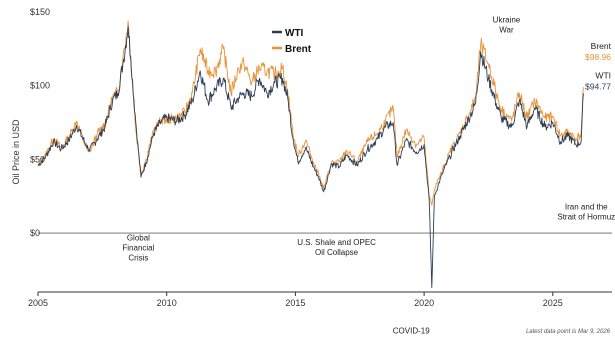 The height and width of the screenshot is (343, 615). What do you see at coordinates (506, 29) in the screenshot?
I see `annotation-label: War` at bounding box center [506, 29].